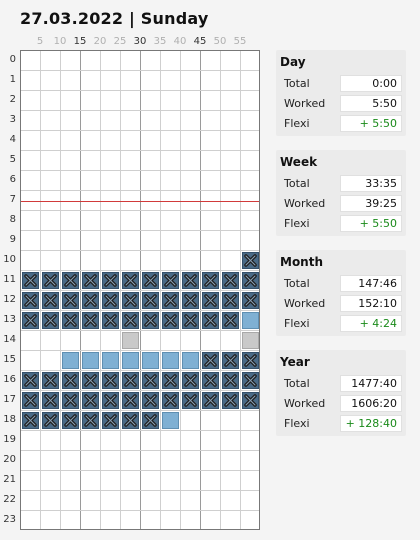  Describe the element at coordinates (371, 283) in the screenshot. I see `month-total-value: 147:46` at that location.